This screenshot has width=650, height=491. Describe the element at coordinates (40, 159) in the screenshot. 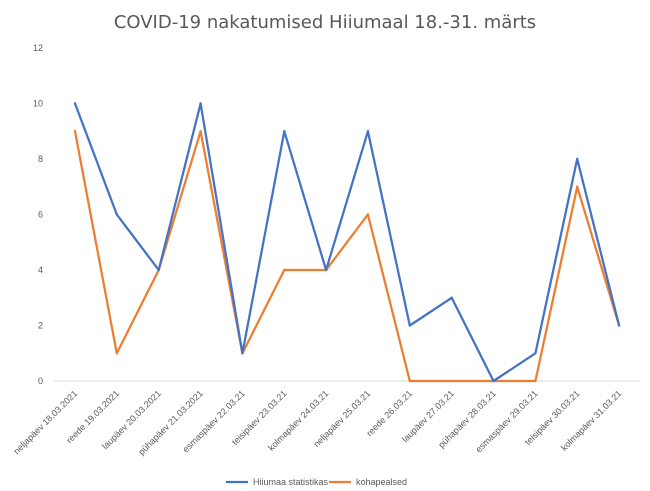

I see `y-tick-label: 8` at that location.